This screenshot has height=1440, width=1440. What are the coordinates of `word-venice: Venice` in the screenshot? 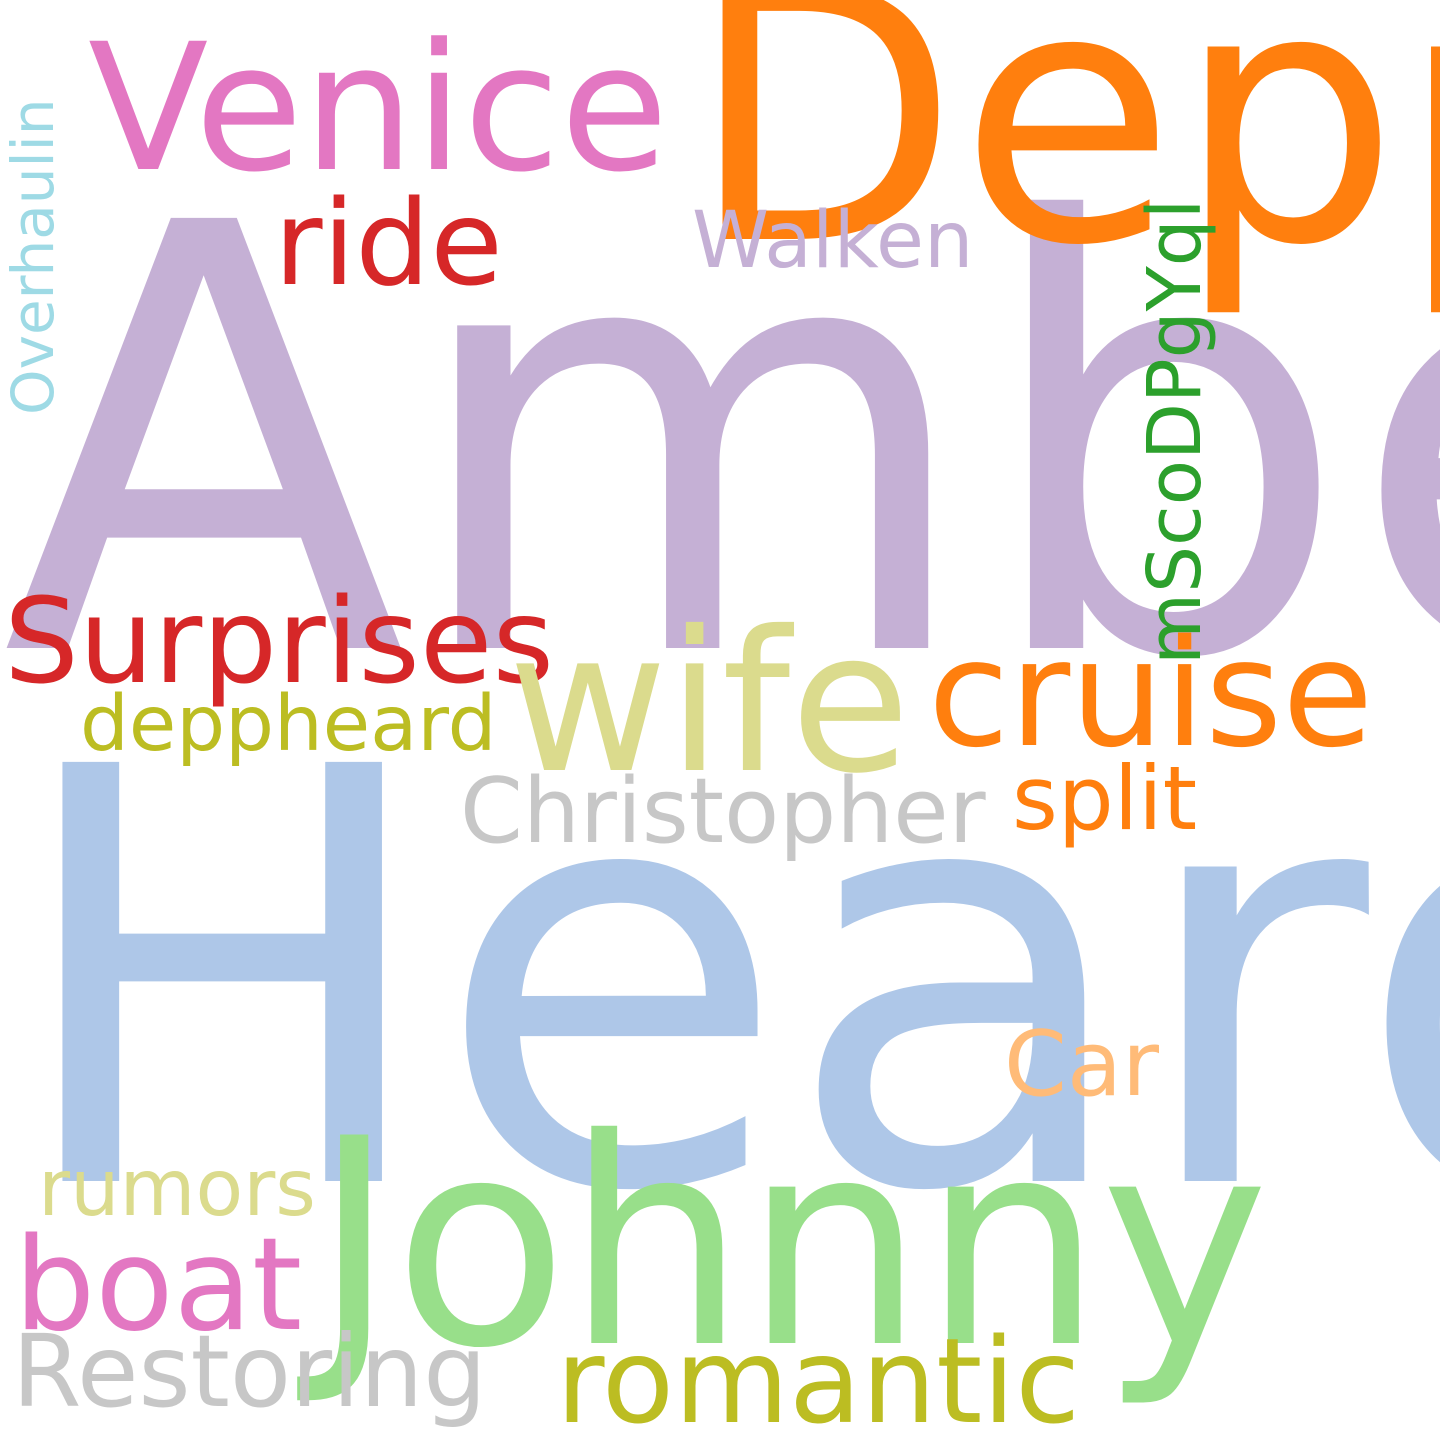 It's located at (378, 108).